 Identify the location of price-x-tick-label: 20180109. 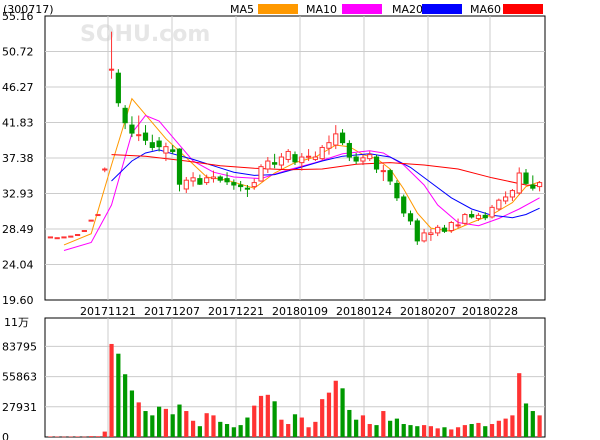
(300, 311).